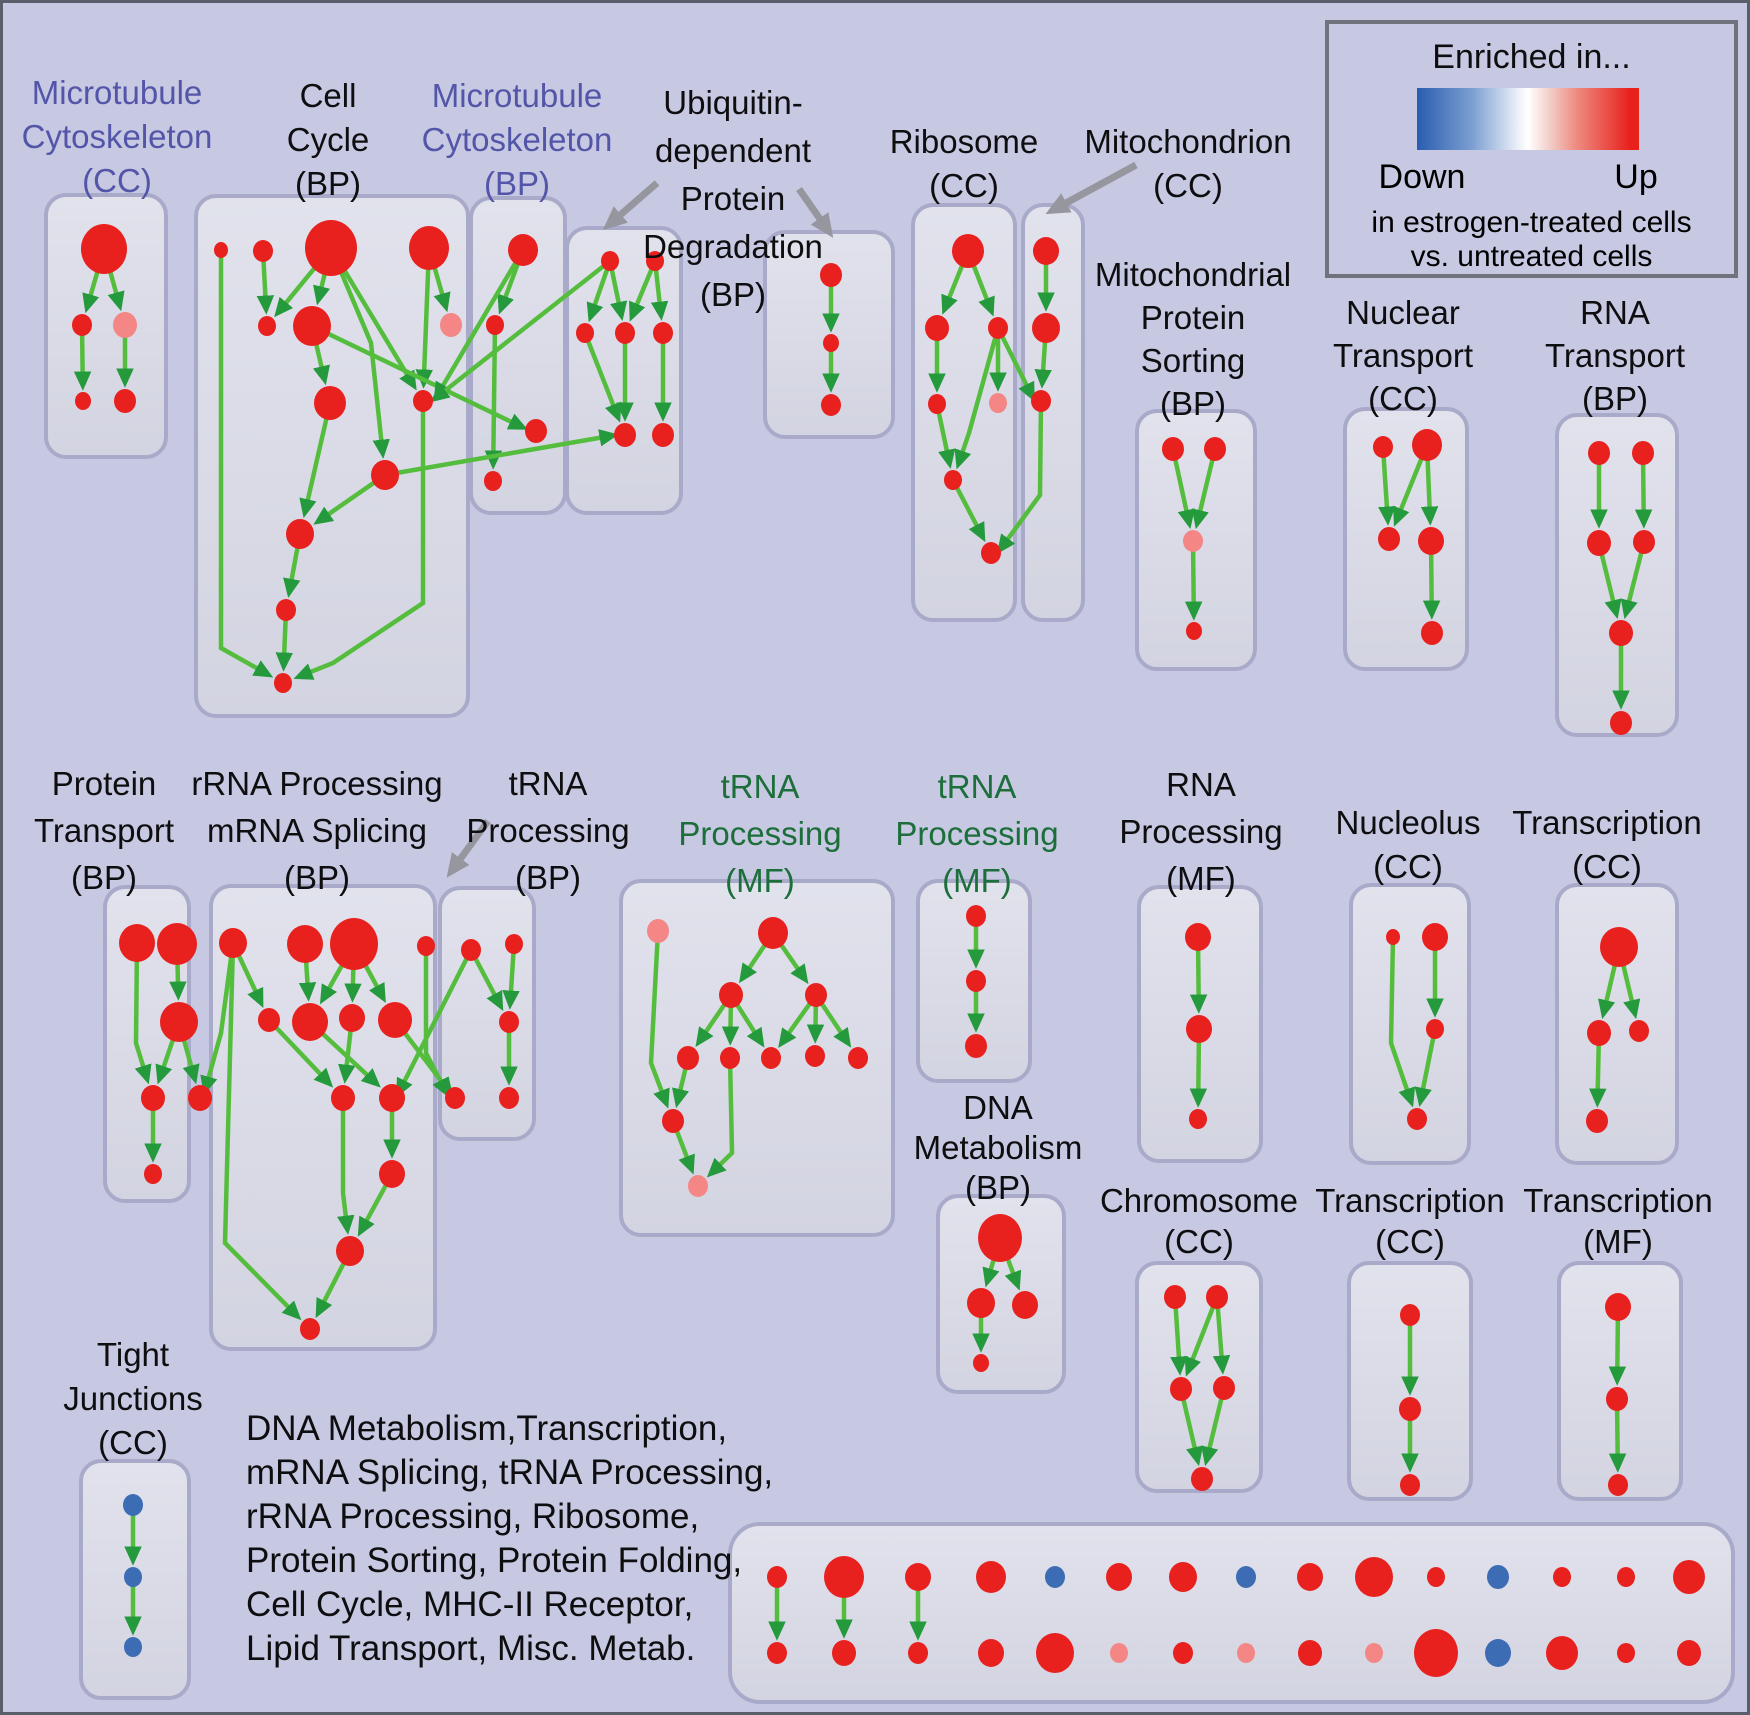 This screenshot has height=1715, width=1750. What do you see at coordinates (1531, 256) in the screenshot?
I see `legend-subtitle-line2: vs. untreated cells` at bounding box center [1531, 256].